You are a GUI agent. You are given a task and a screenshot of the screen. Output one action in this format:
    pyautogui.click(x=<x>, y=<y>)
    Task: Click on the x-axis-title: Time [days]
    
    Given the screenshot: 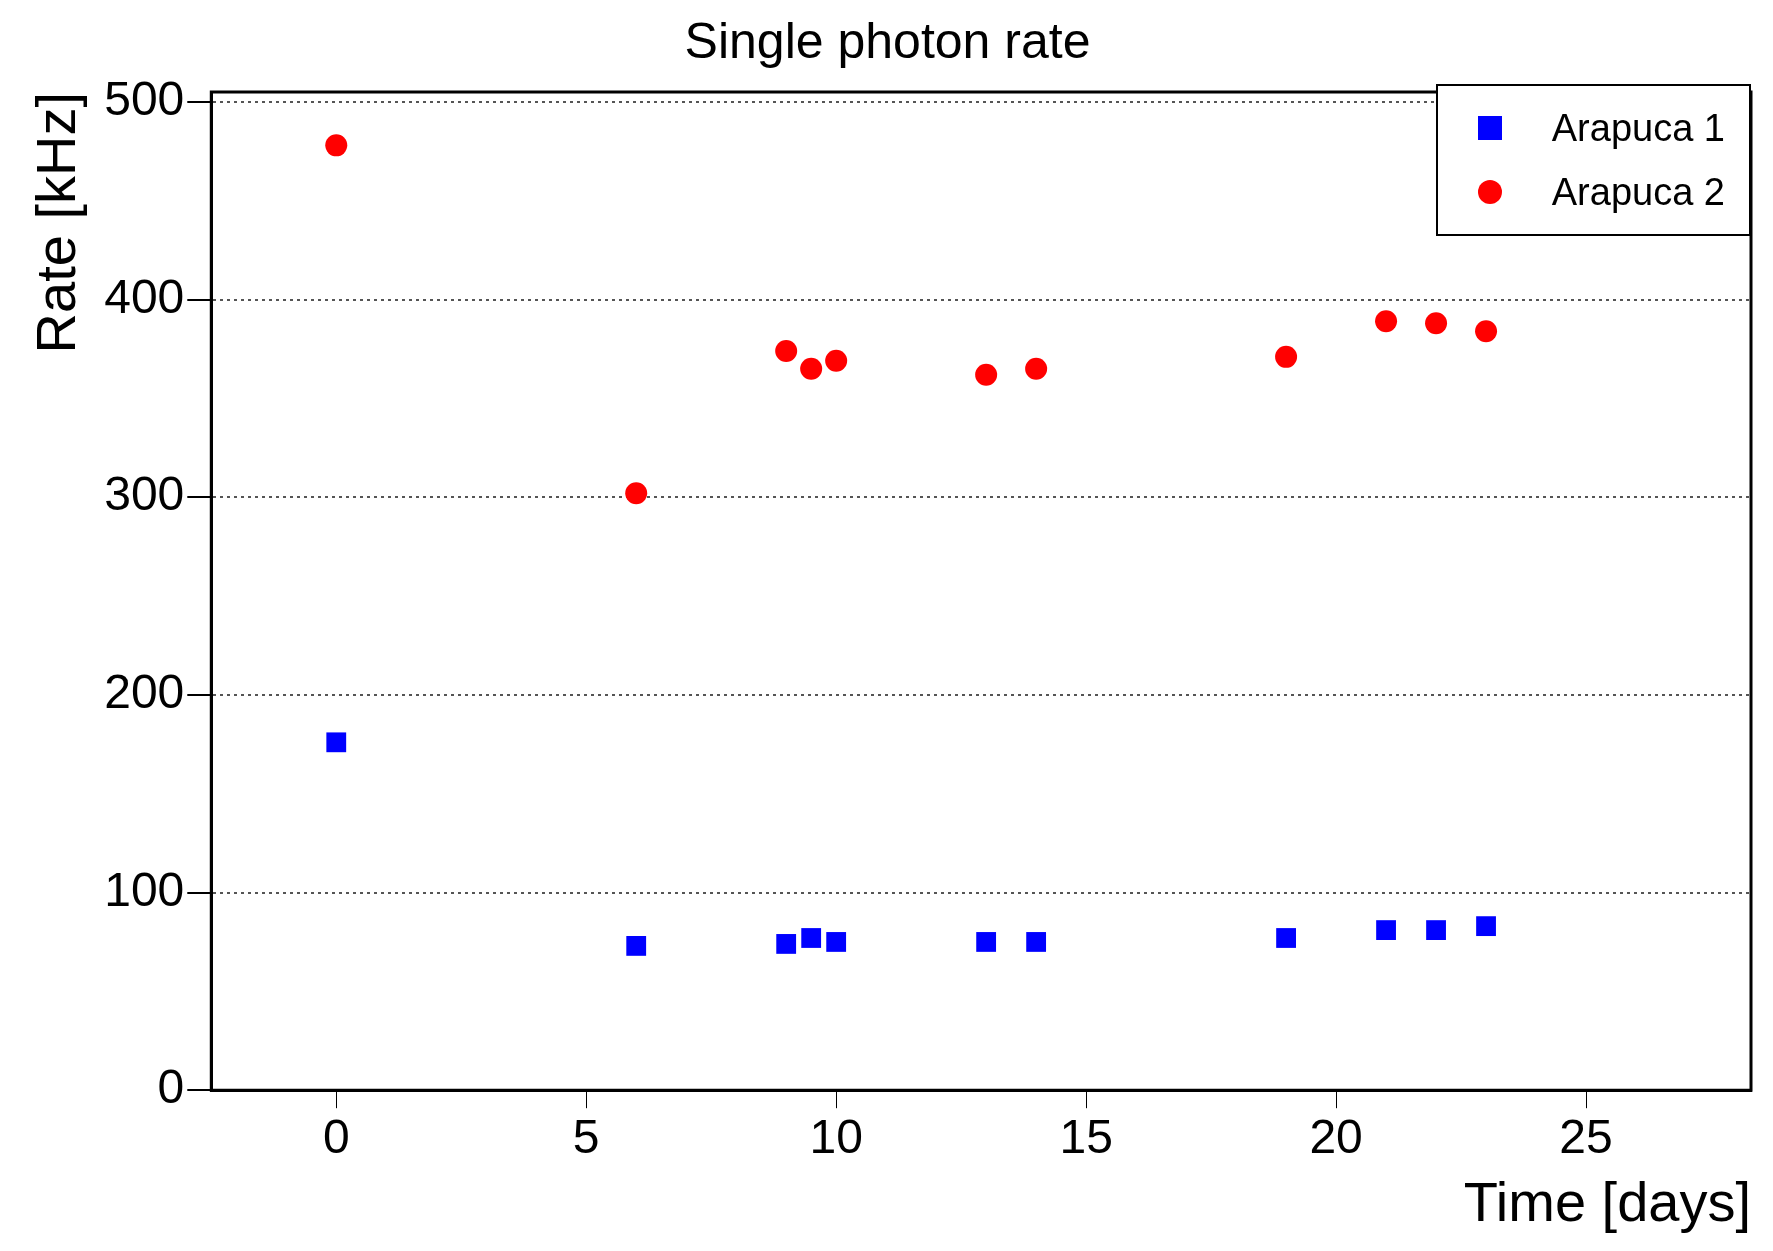 What is the action you would take?
    pyautogui.click(x=1607, y=1201)
    